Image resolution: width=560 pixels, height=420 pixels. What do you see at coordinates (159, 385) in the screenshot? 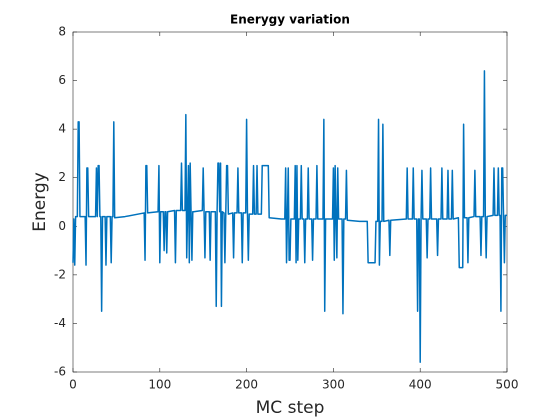
I see `x-tick-label: 100` at bounding box center [159, 385].